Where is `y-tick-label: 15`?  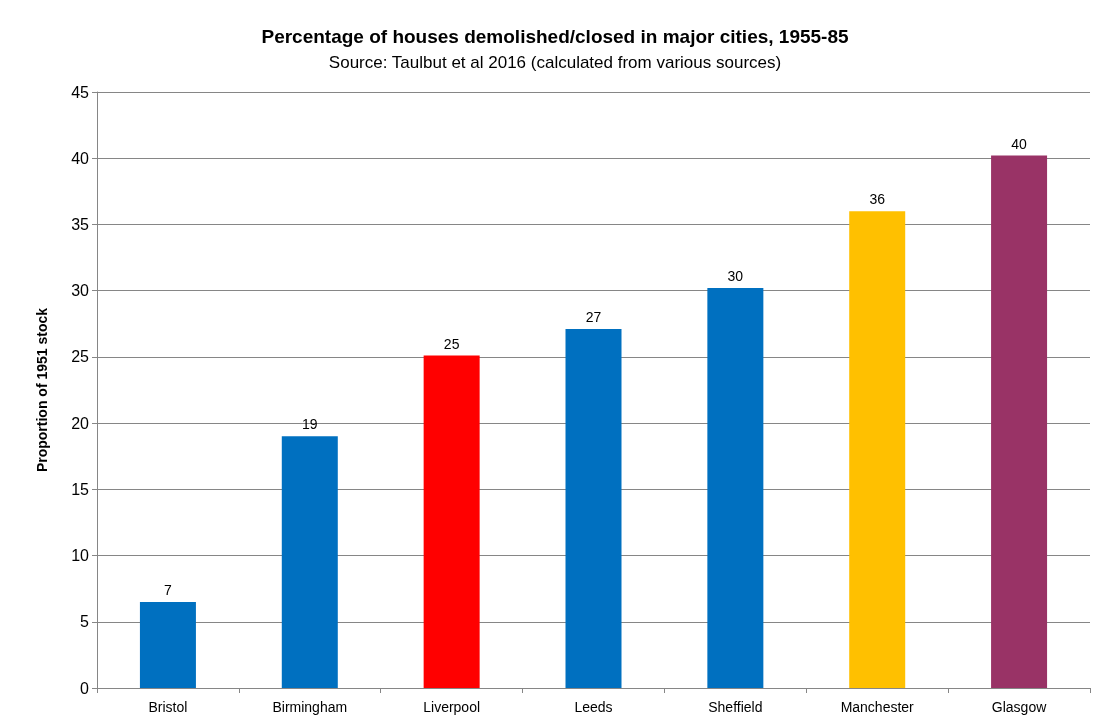
y-tick-label: 15 is located at coordinates (80, 489).